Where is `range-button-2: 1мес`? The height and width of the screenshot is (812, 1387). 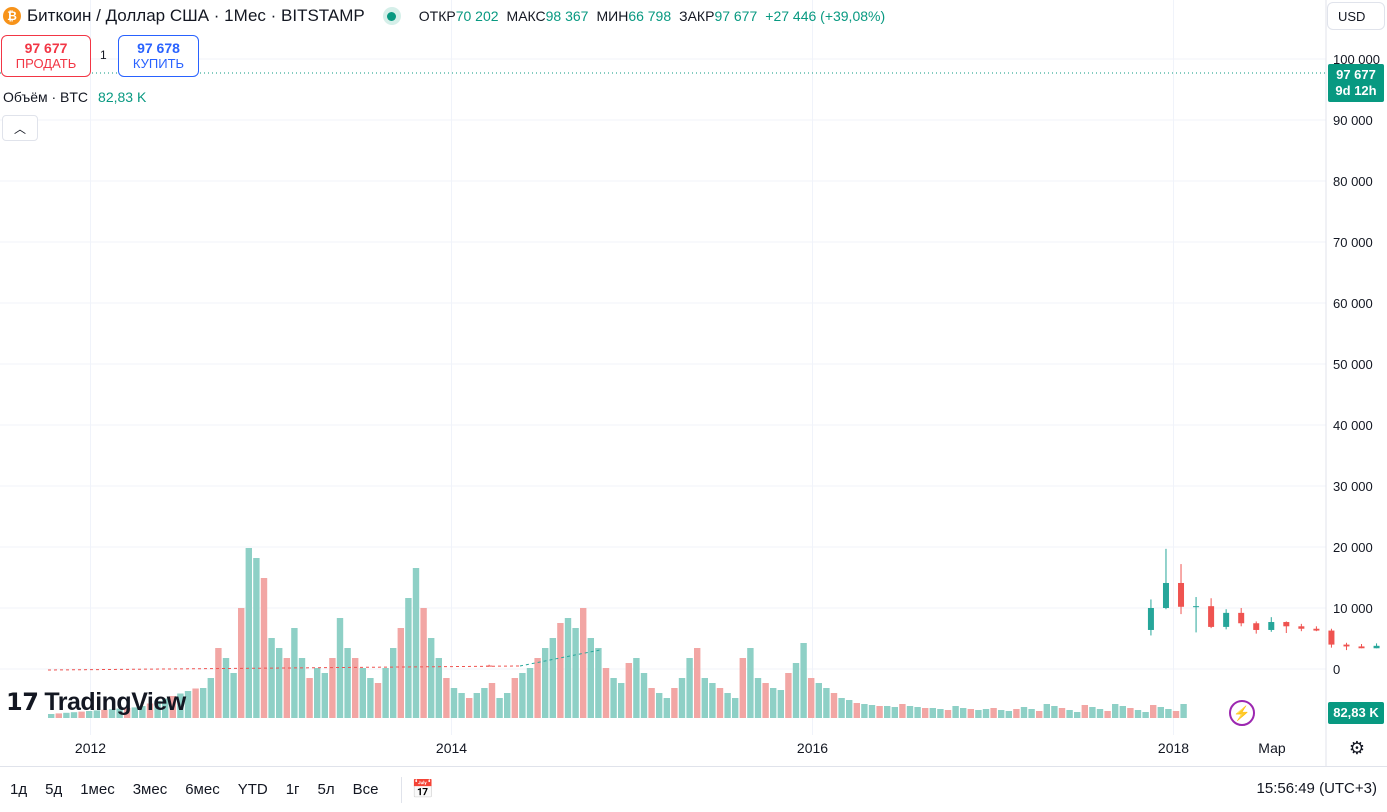 range-button-2: 1мес is located at coordinates (97, 789).